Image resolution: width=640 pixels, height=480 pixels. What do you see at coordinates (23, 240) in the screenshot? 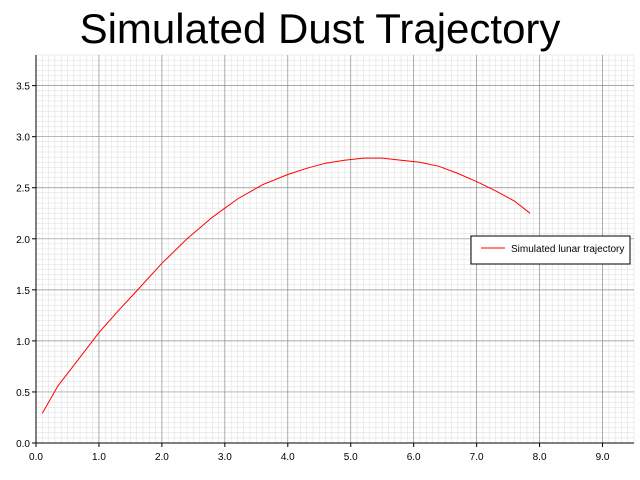
I see `y-tick-label: 2.0` at bounding box center [23, 240].